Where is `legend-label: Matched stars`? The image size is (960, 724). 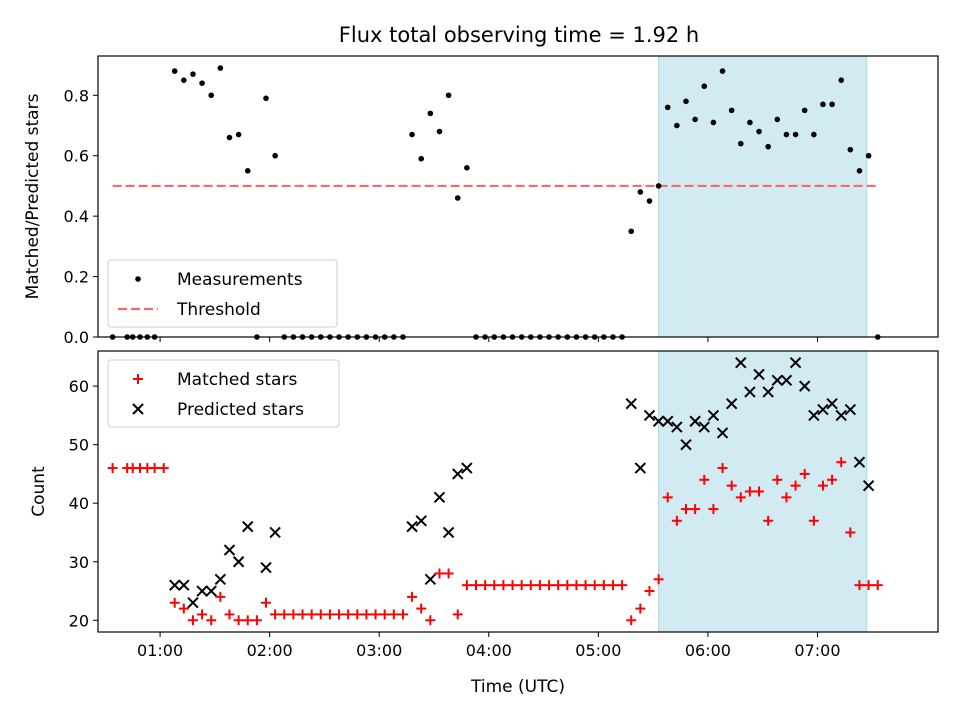
legend-label: Matched stars is located at coordinates (237, 380).